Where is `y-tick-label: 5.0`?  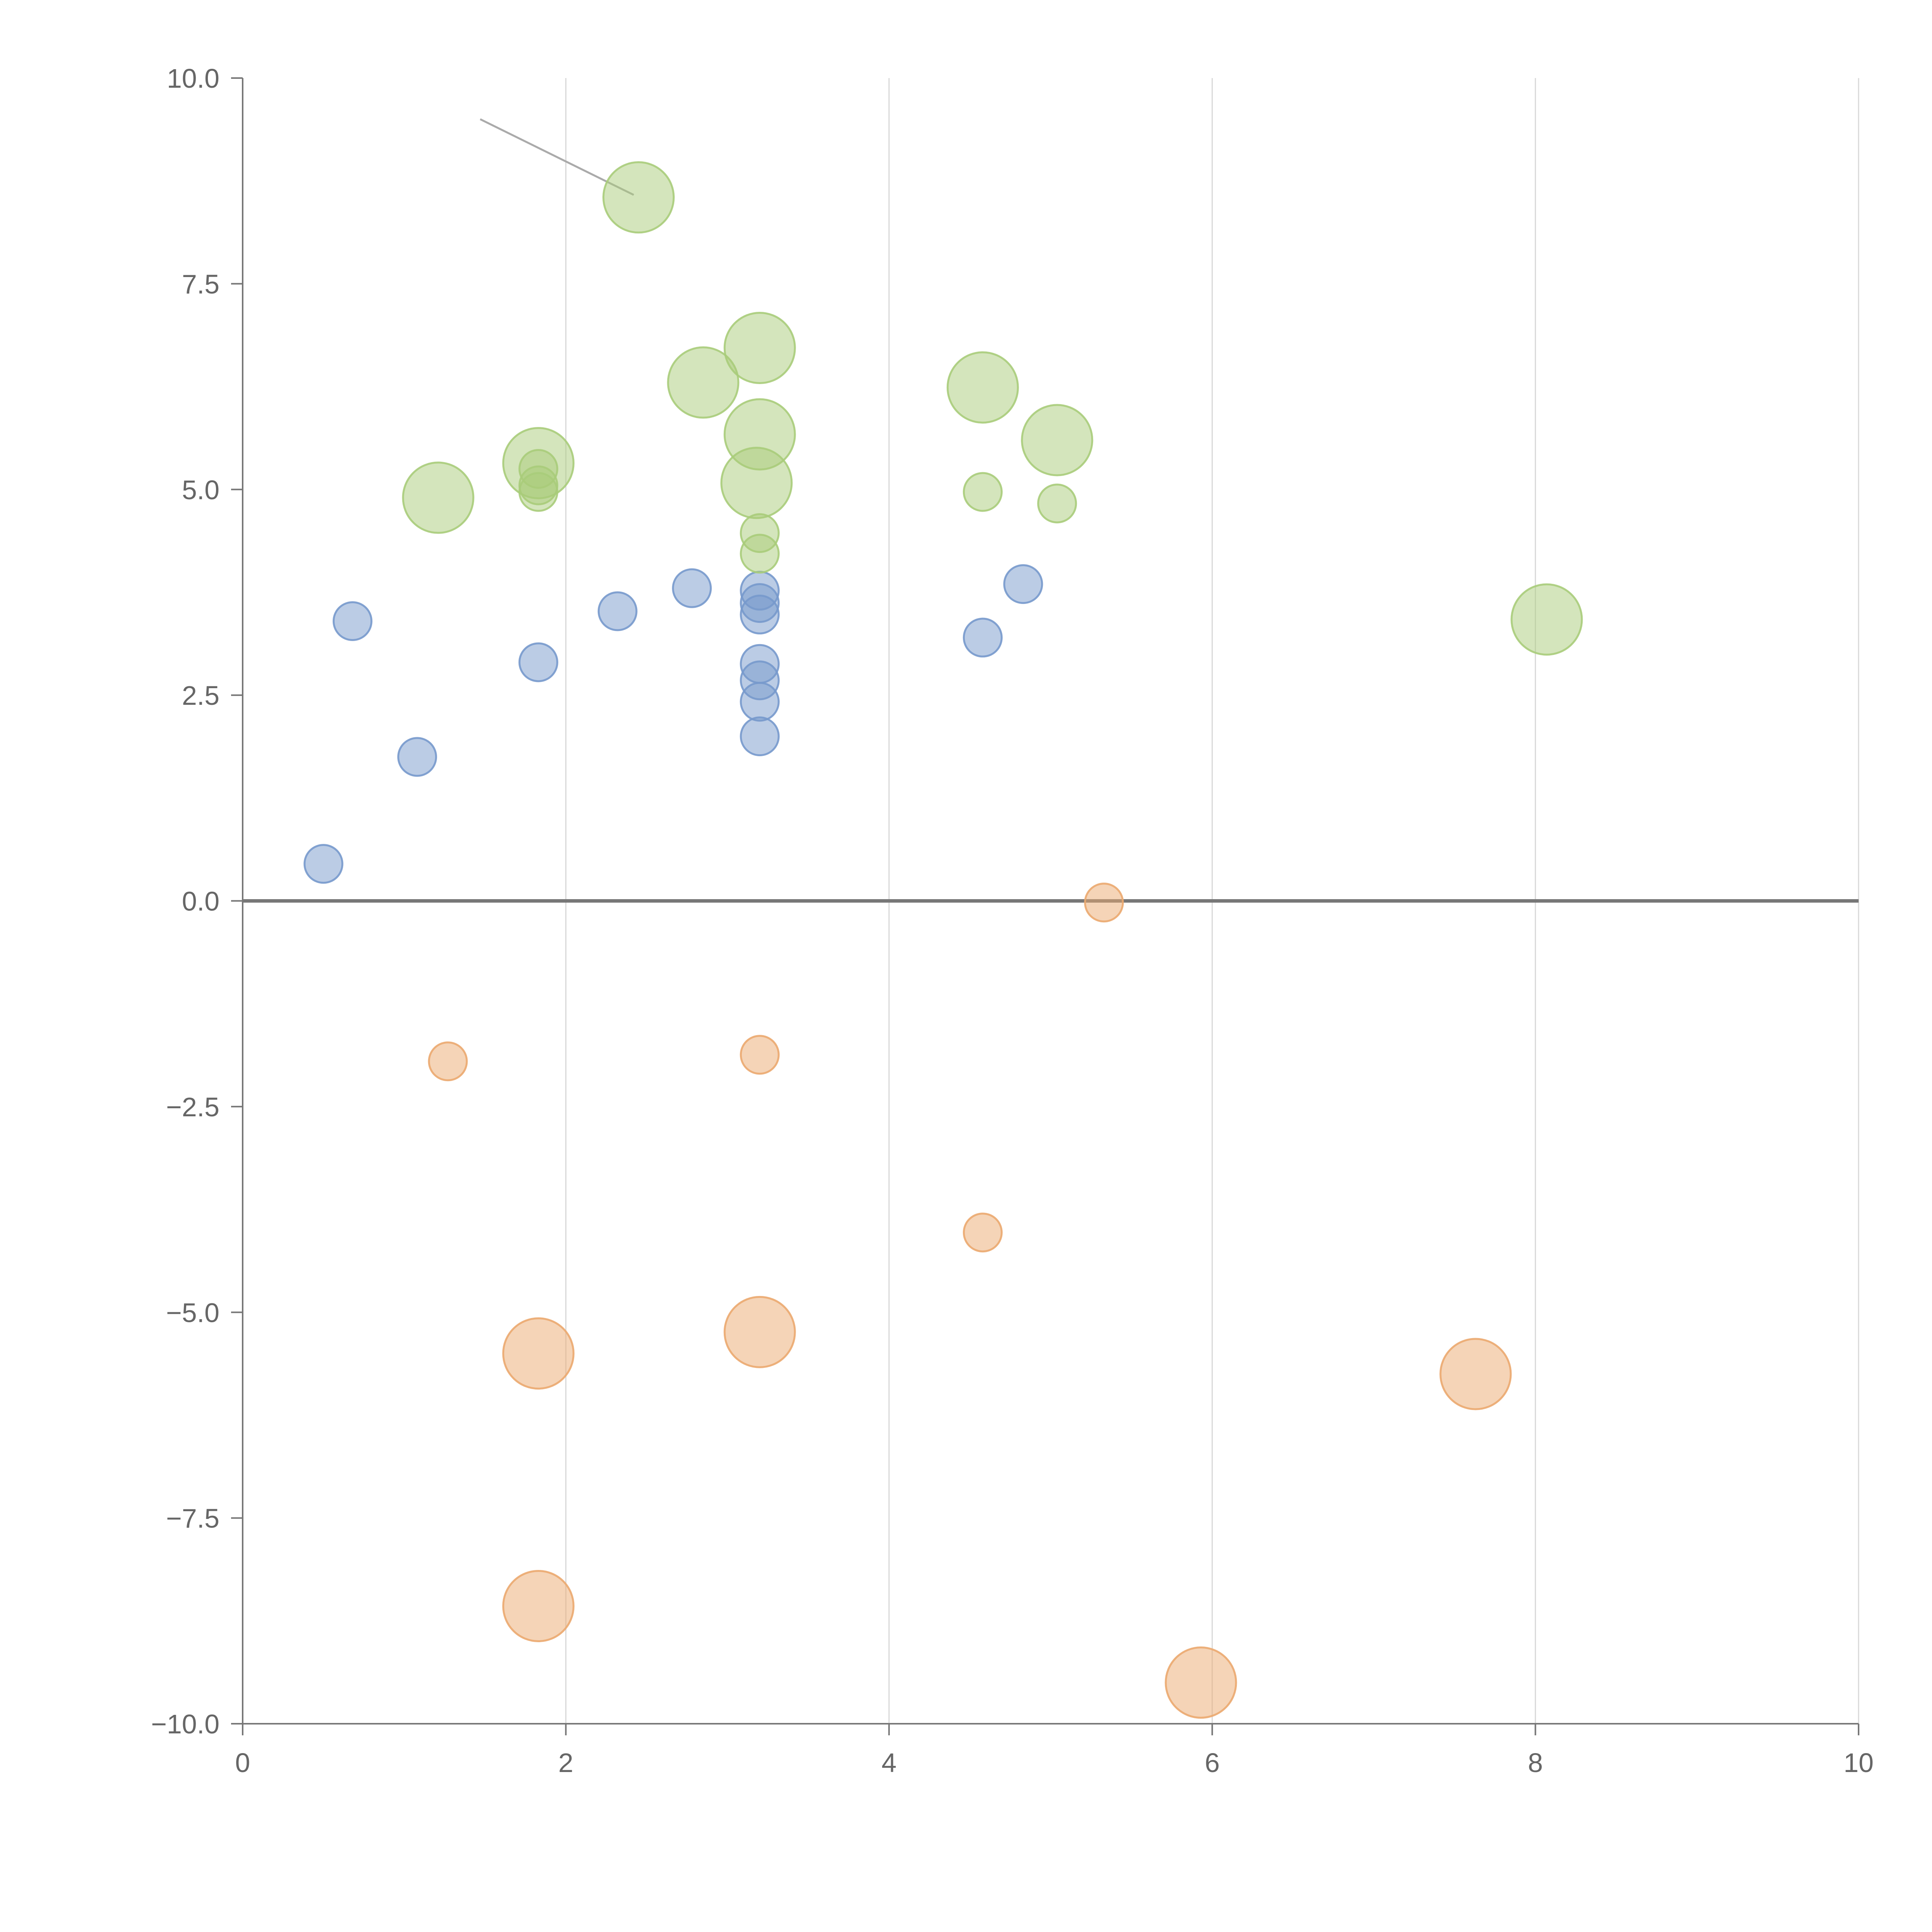
y-tick-label: 5.0 is located at coordinates (200, 490).